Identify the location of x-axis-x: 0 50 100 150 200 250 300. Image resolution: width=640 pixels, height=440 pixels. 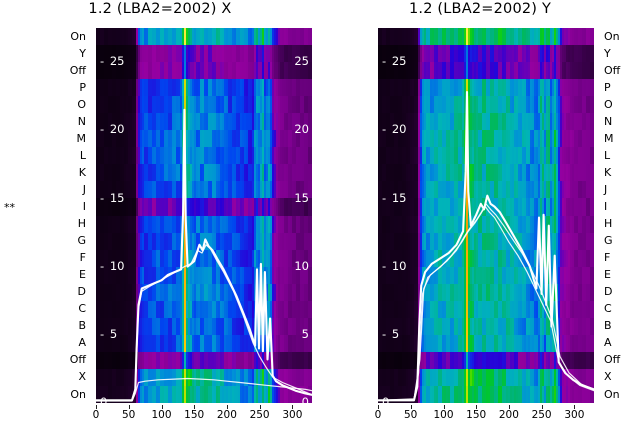
(202, 416).